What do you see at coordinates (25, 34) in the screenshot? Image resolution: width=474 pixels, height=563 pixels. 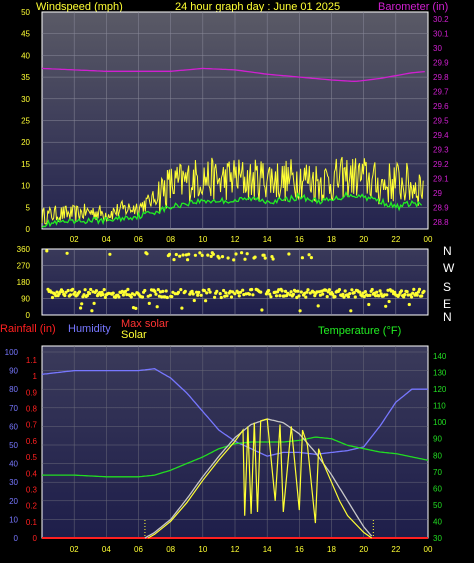 I see `windspeed-tick-label: 45` at bounding box center [25, 34].